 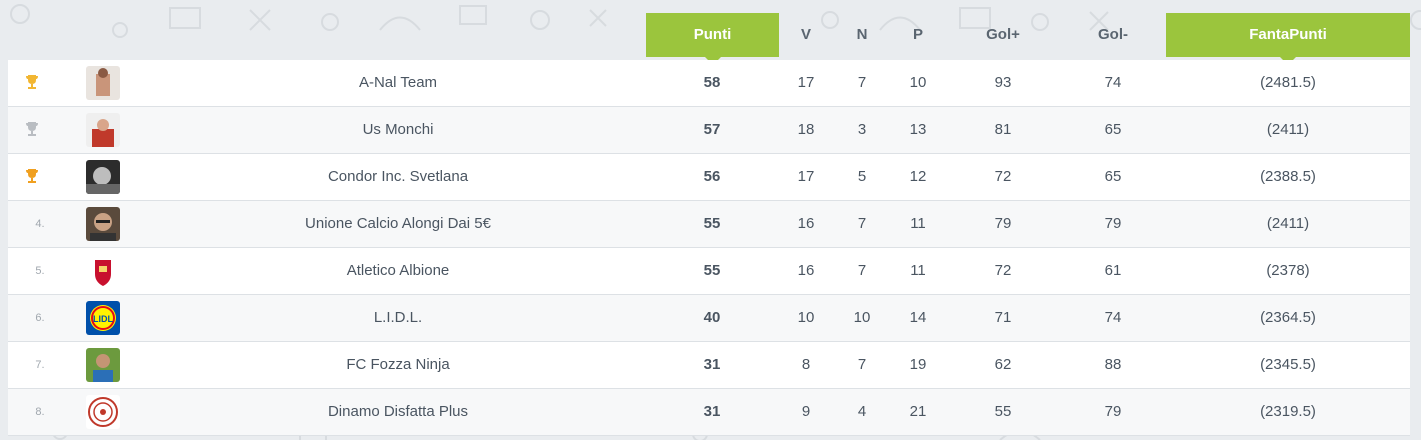 I want to click on goals-for-value: 81, so click(x=1003, y=129).